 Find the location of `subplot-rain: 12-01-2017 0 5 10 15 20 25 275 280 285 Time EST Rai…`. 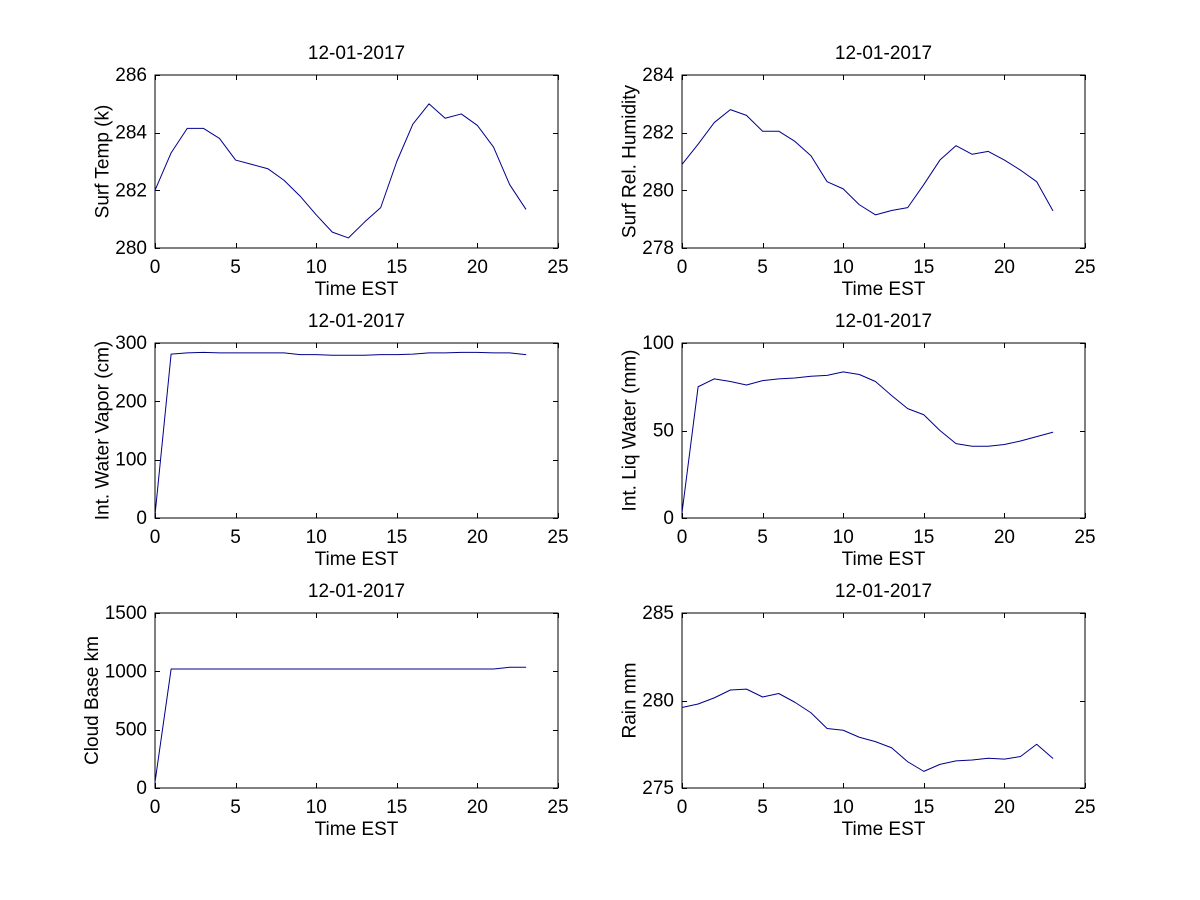

subplot-rain: 12-01-2017 0 5 10 15 20 25 275 280 285 Time EST Rai… is located at coordinates (858, 710).